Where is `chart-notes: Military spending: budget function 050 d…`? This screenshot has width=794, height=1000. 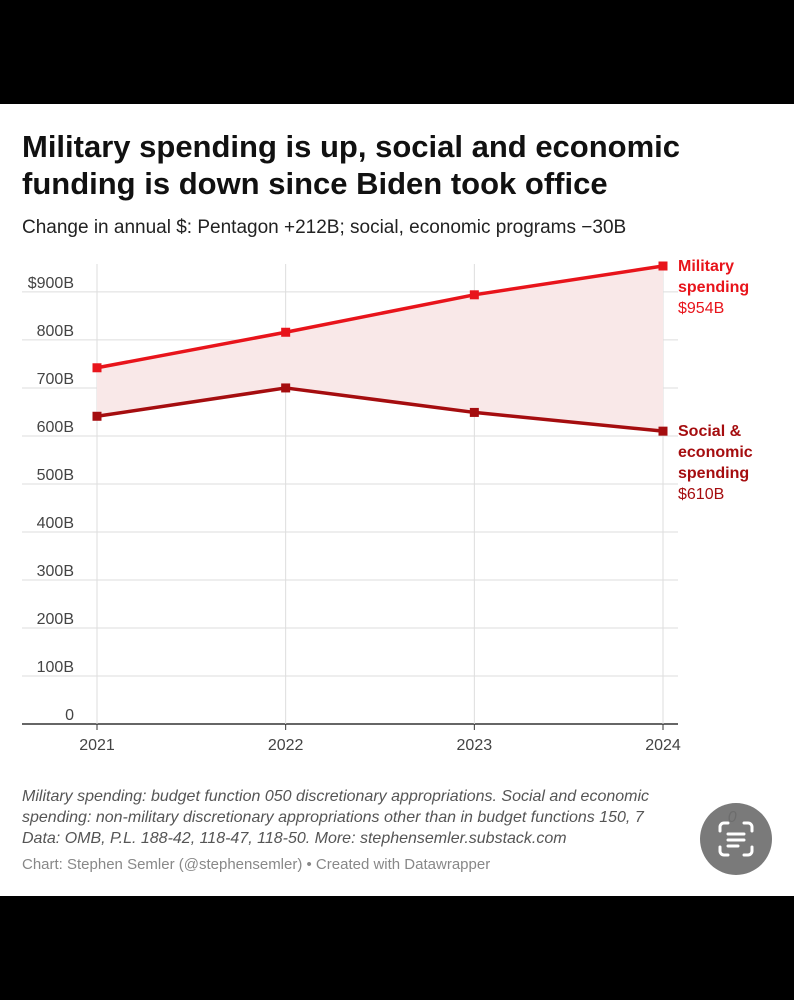
chart-notes: Military spending: budget function 050 d… is located at coordinates (402, 817).